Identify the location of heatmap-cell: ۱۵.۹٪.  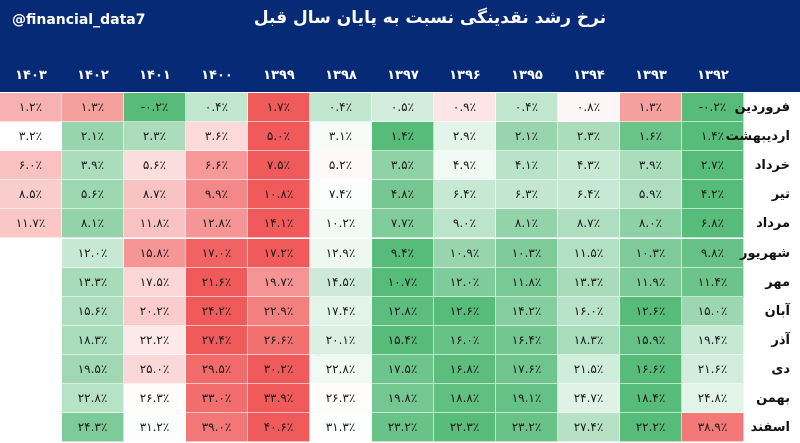
(651, 340).